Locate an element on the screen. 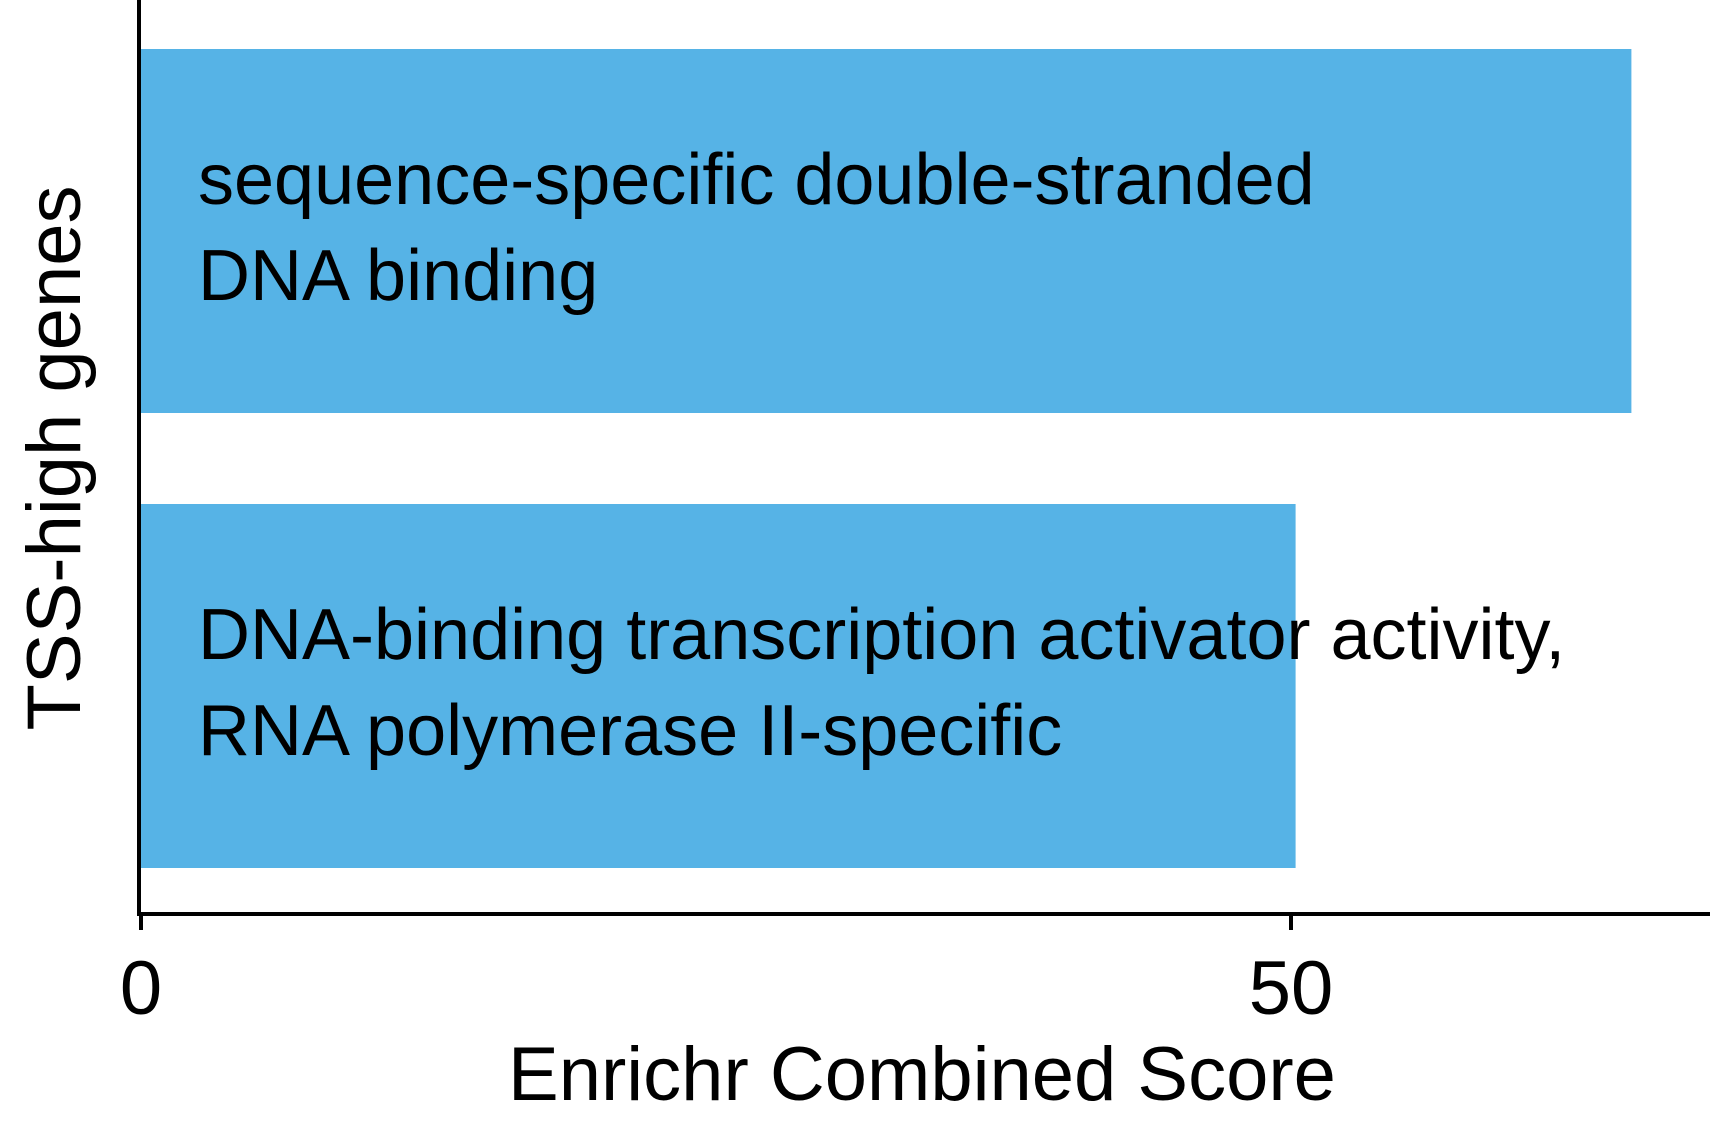 This screenshot has height=1127, width=1733. y-axis-label: TSS-high genes is located at coordinates (54, 458).